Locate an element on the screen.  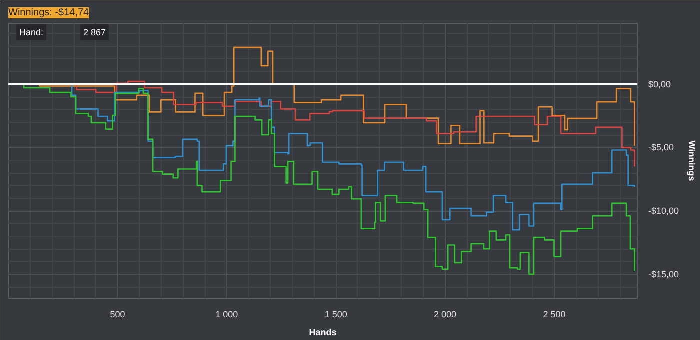
y-axis-title: Winnings is located at coordinates (692, 161).